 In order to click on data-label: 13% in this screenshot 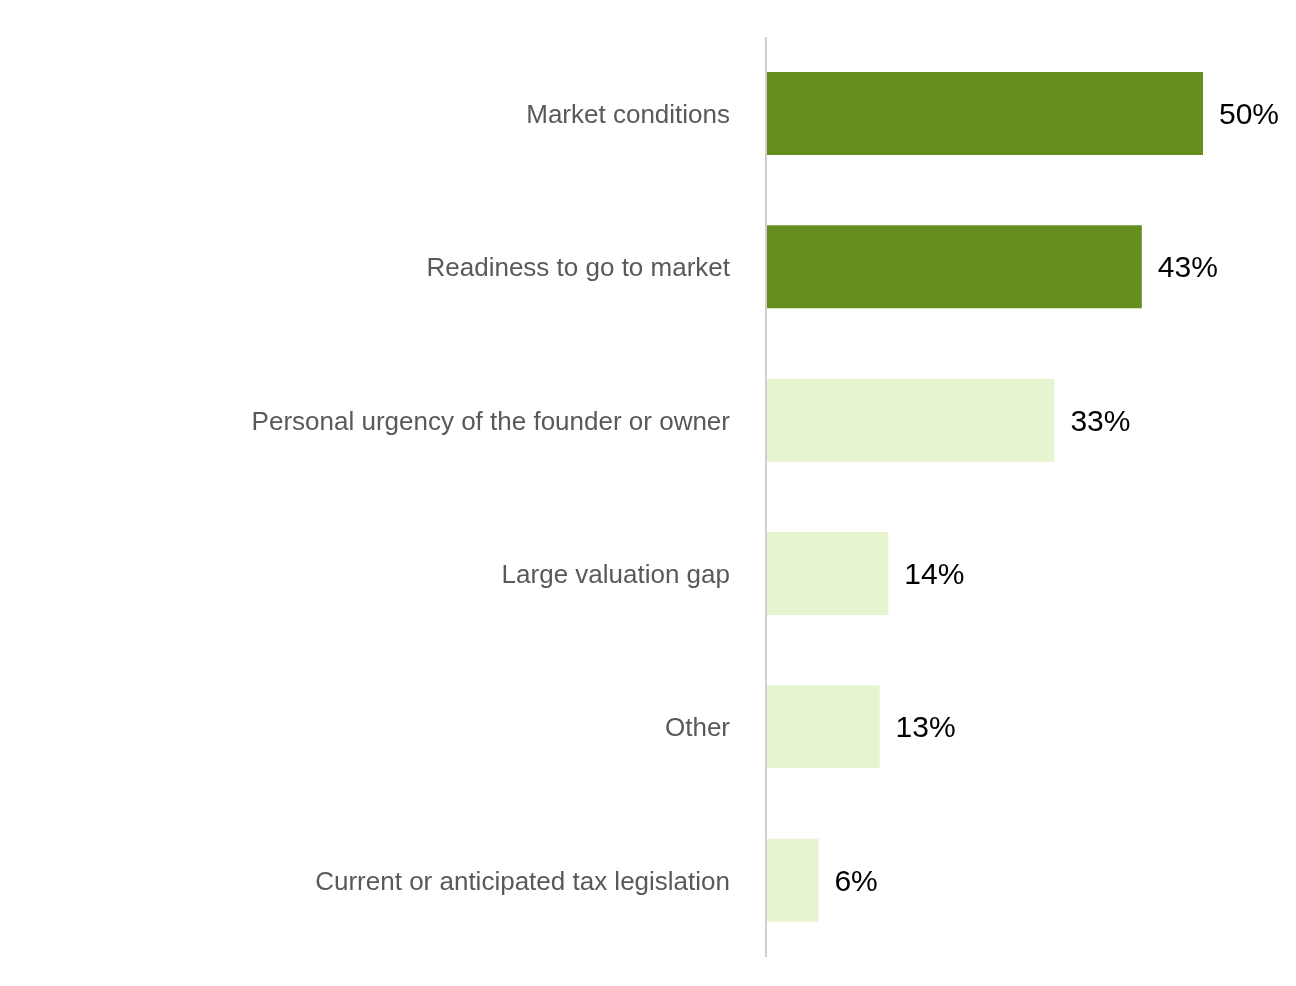, I will do `click(925, 727)`.